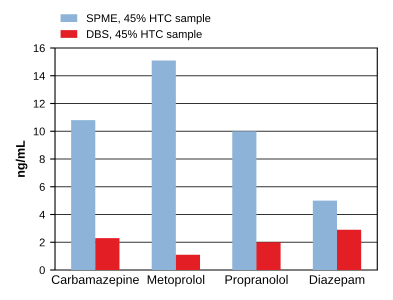 The height and width of the screenshot is (300, 393). What do you see at coordinates (144, 35) in the screenshot?
I see `legend-label: DBS, 45% HTC sample` at bounding box center [144, 35].